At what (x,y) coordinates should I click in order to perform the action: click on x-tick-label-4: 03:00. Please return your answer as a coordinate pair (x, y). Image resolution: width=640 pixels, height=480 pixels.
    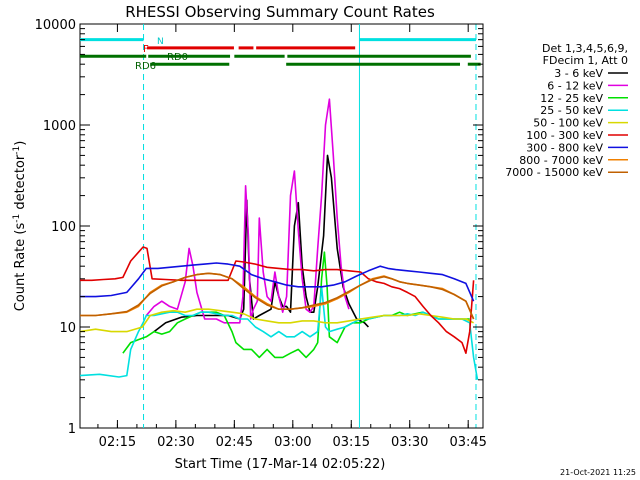
    Looking at the image, I should click on (292, 442).